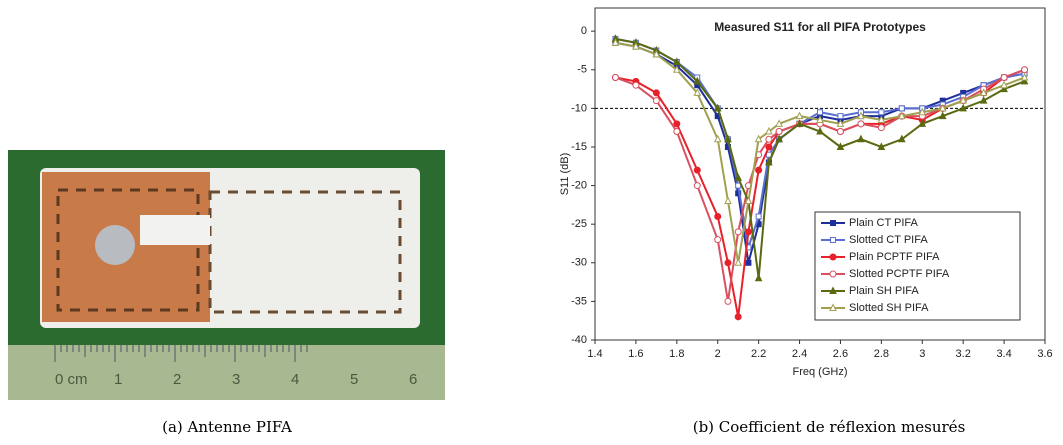 This screenshot has height=445, width=1063. Describe the element at coordinates (594, 354) in the screenshot. I see `x-tick-label: 1.4` at that location.